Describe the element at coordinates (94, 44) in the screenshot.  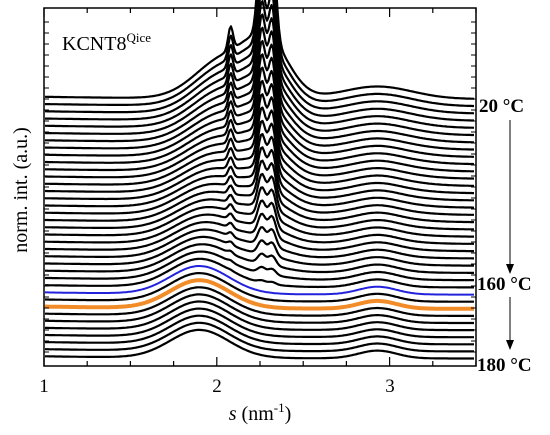
I see `sample-label-main: KCNT8` at that location.